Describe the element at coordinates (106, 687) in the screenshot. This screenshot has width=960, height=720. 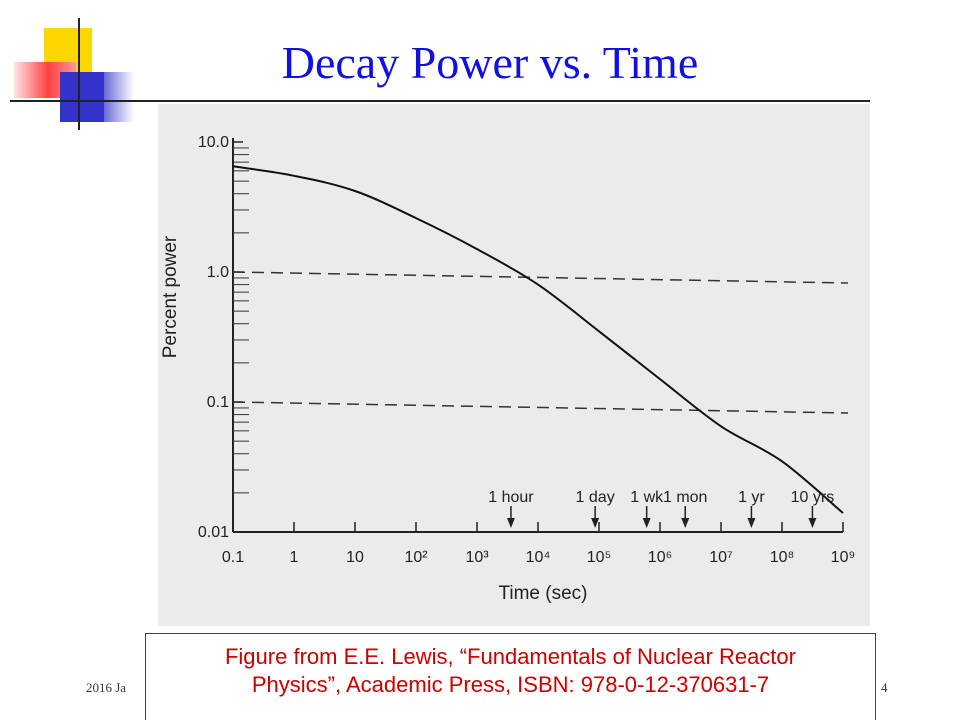
I see `footer-date: 2016 Ja` at that location.